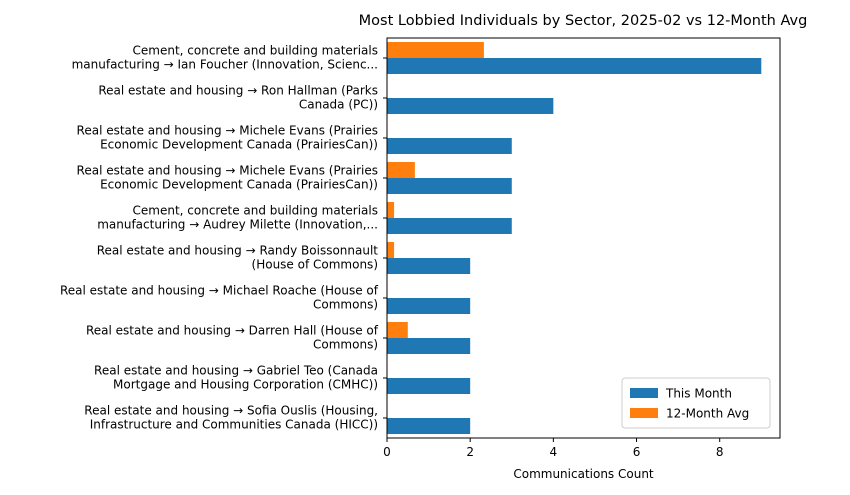 Image resolution: width=850 pixels, height=495 pixels. What do you see at coordinates (583, 474) in the screenshot?
I see `x-axis-label: Communications Count` at bounding box center [583, 474].